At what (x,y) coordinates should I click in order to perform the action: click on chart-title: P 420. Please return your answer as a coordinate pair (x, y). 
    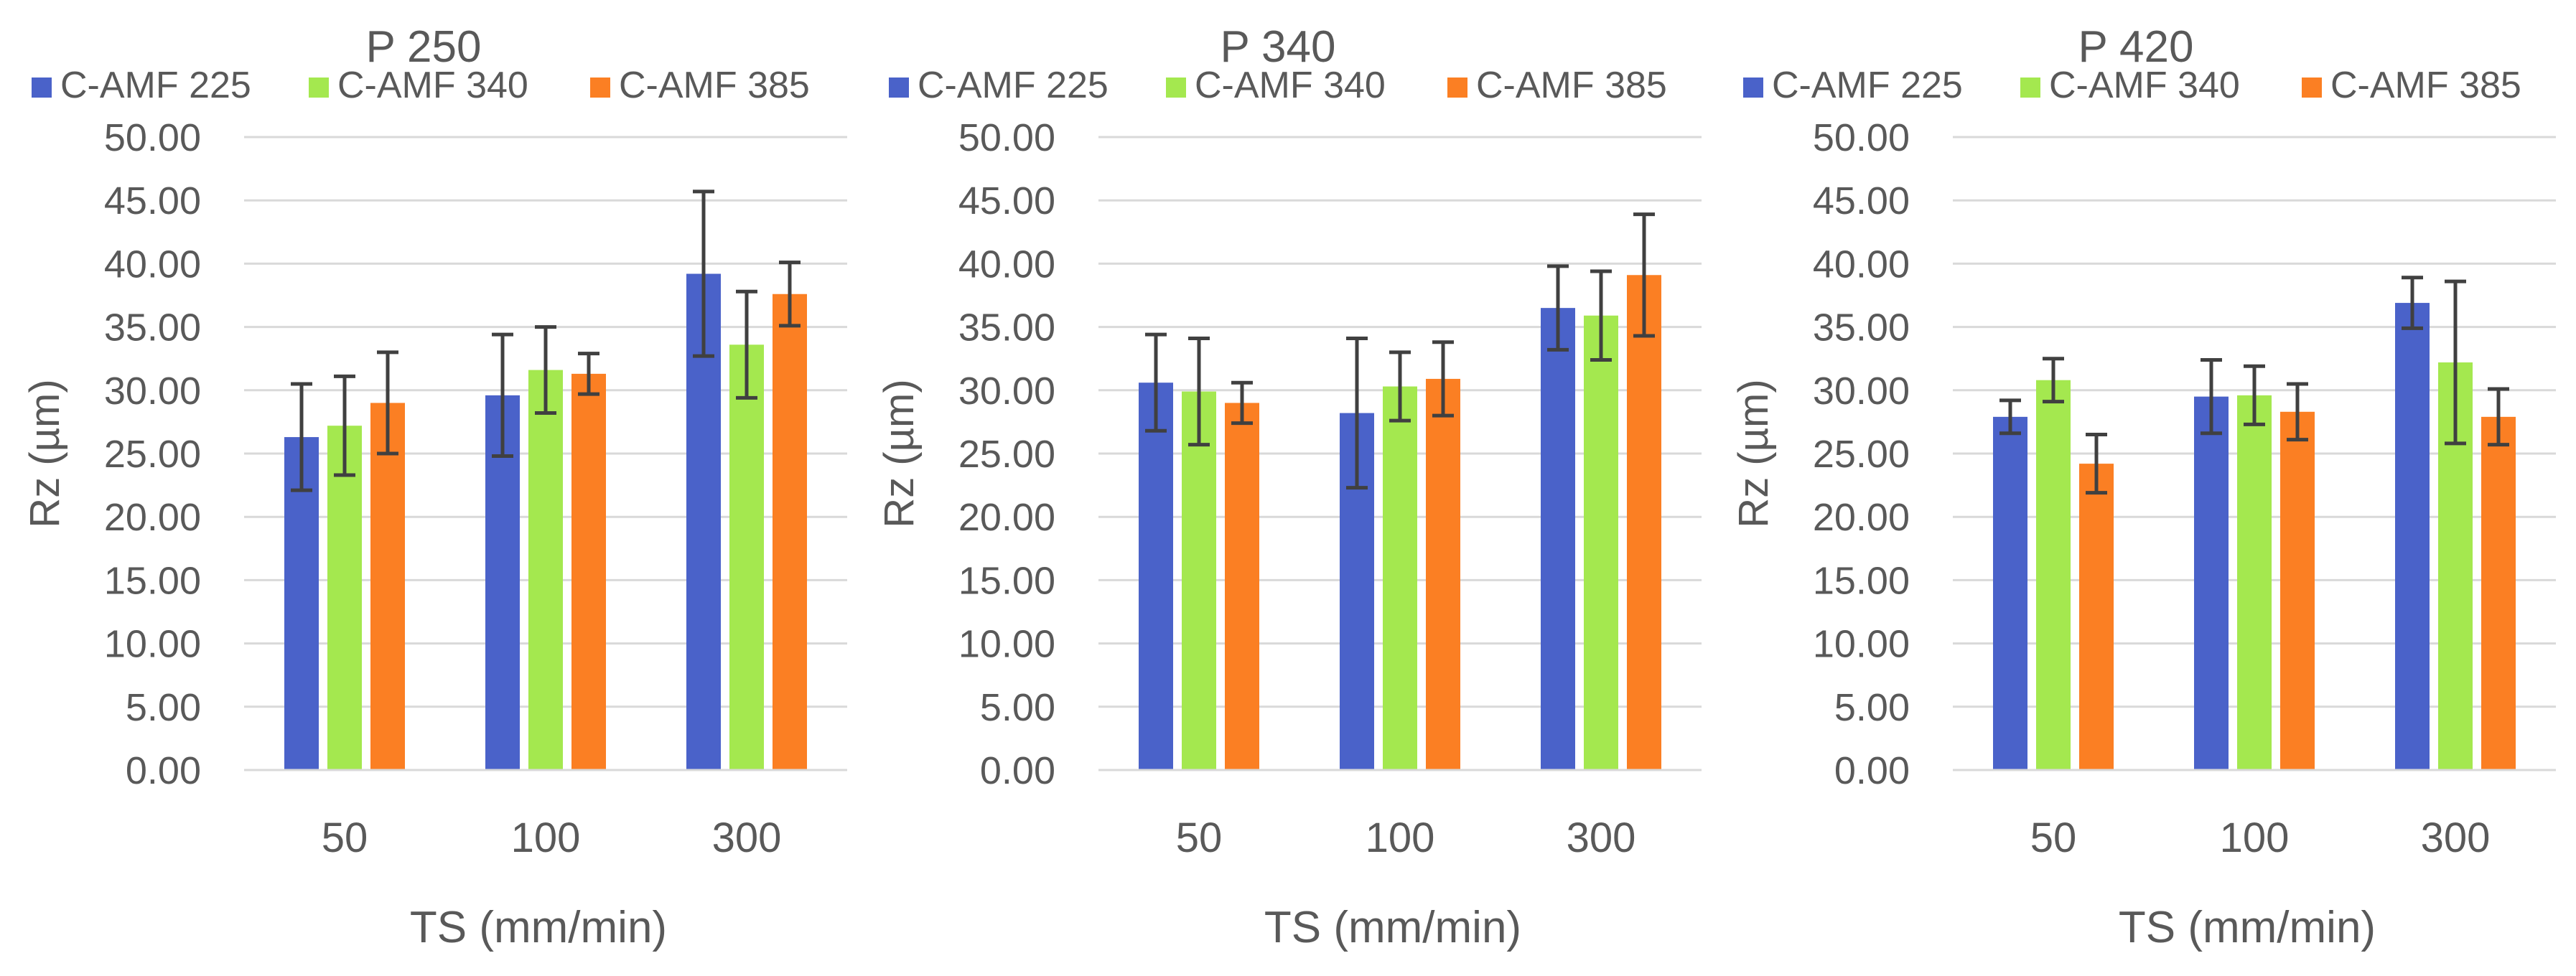
    Looking at the image, I should click on (2136, 47).